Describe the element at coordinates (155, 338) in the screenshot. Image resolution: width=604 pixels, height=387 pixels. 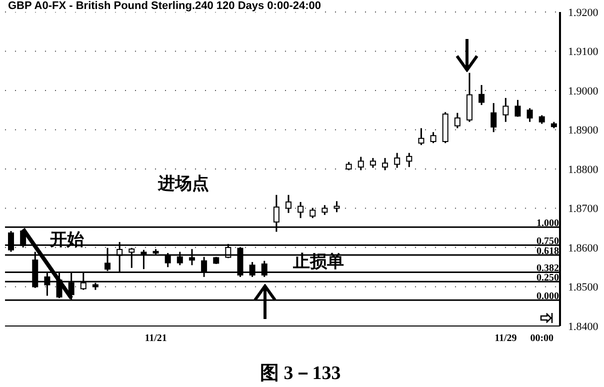
I see `x-tick-label: 11/21` at that location.